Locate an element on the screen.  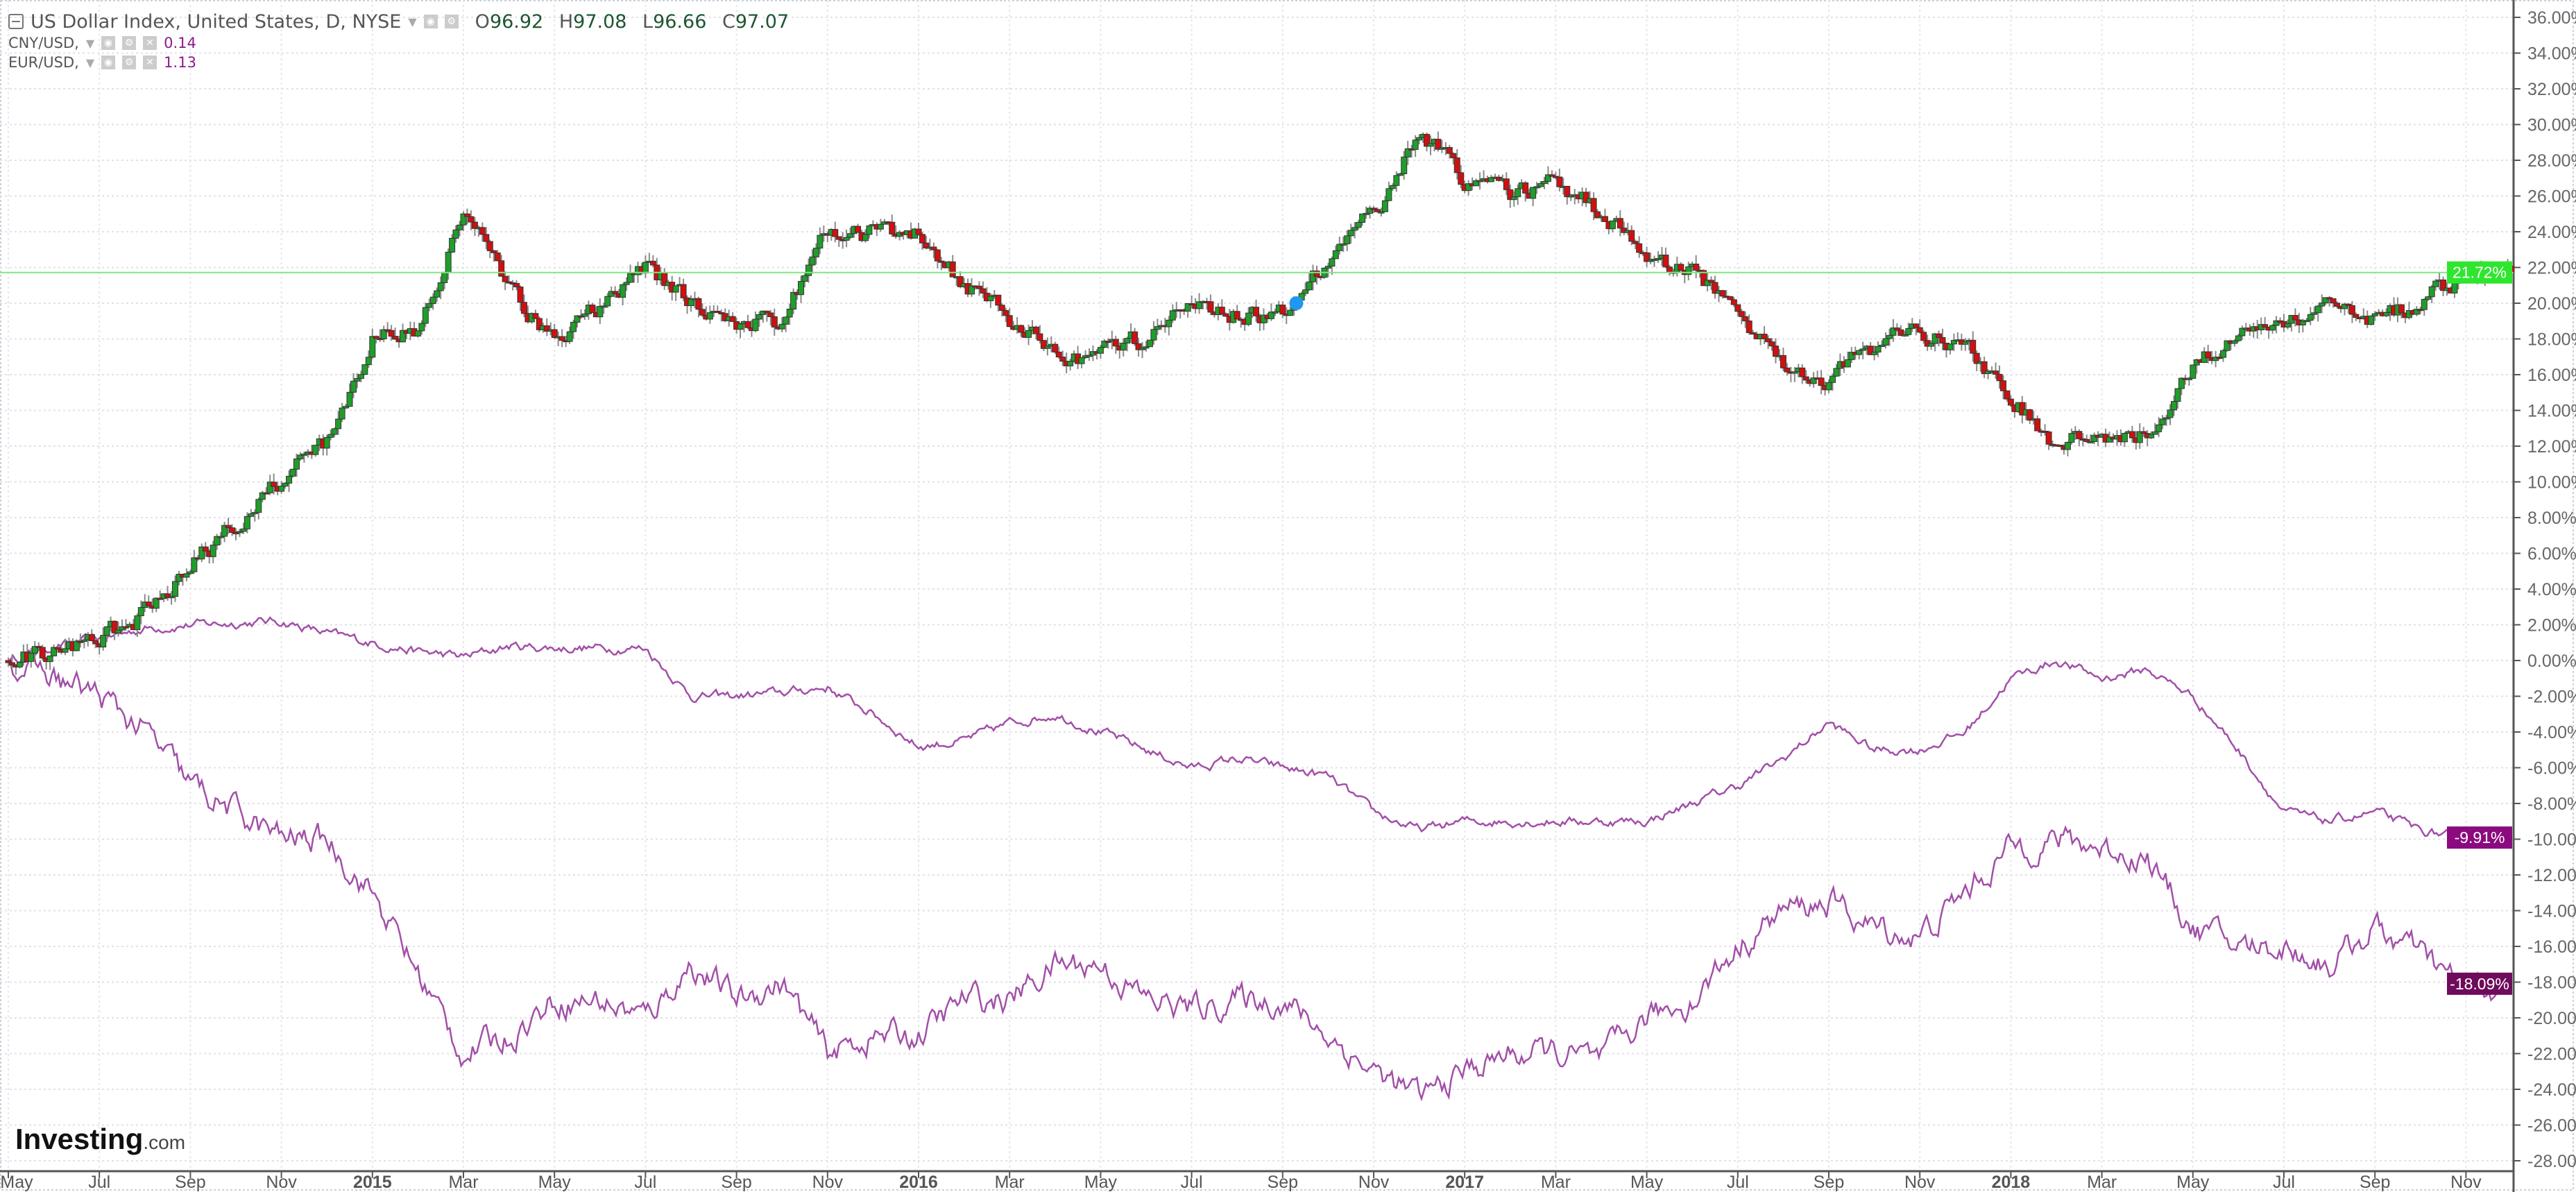
y-tick-label: 8.00% is located at coordinates (2551, 518).